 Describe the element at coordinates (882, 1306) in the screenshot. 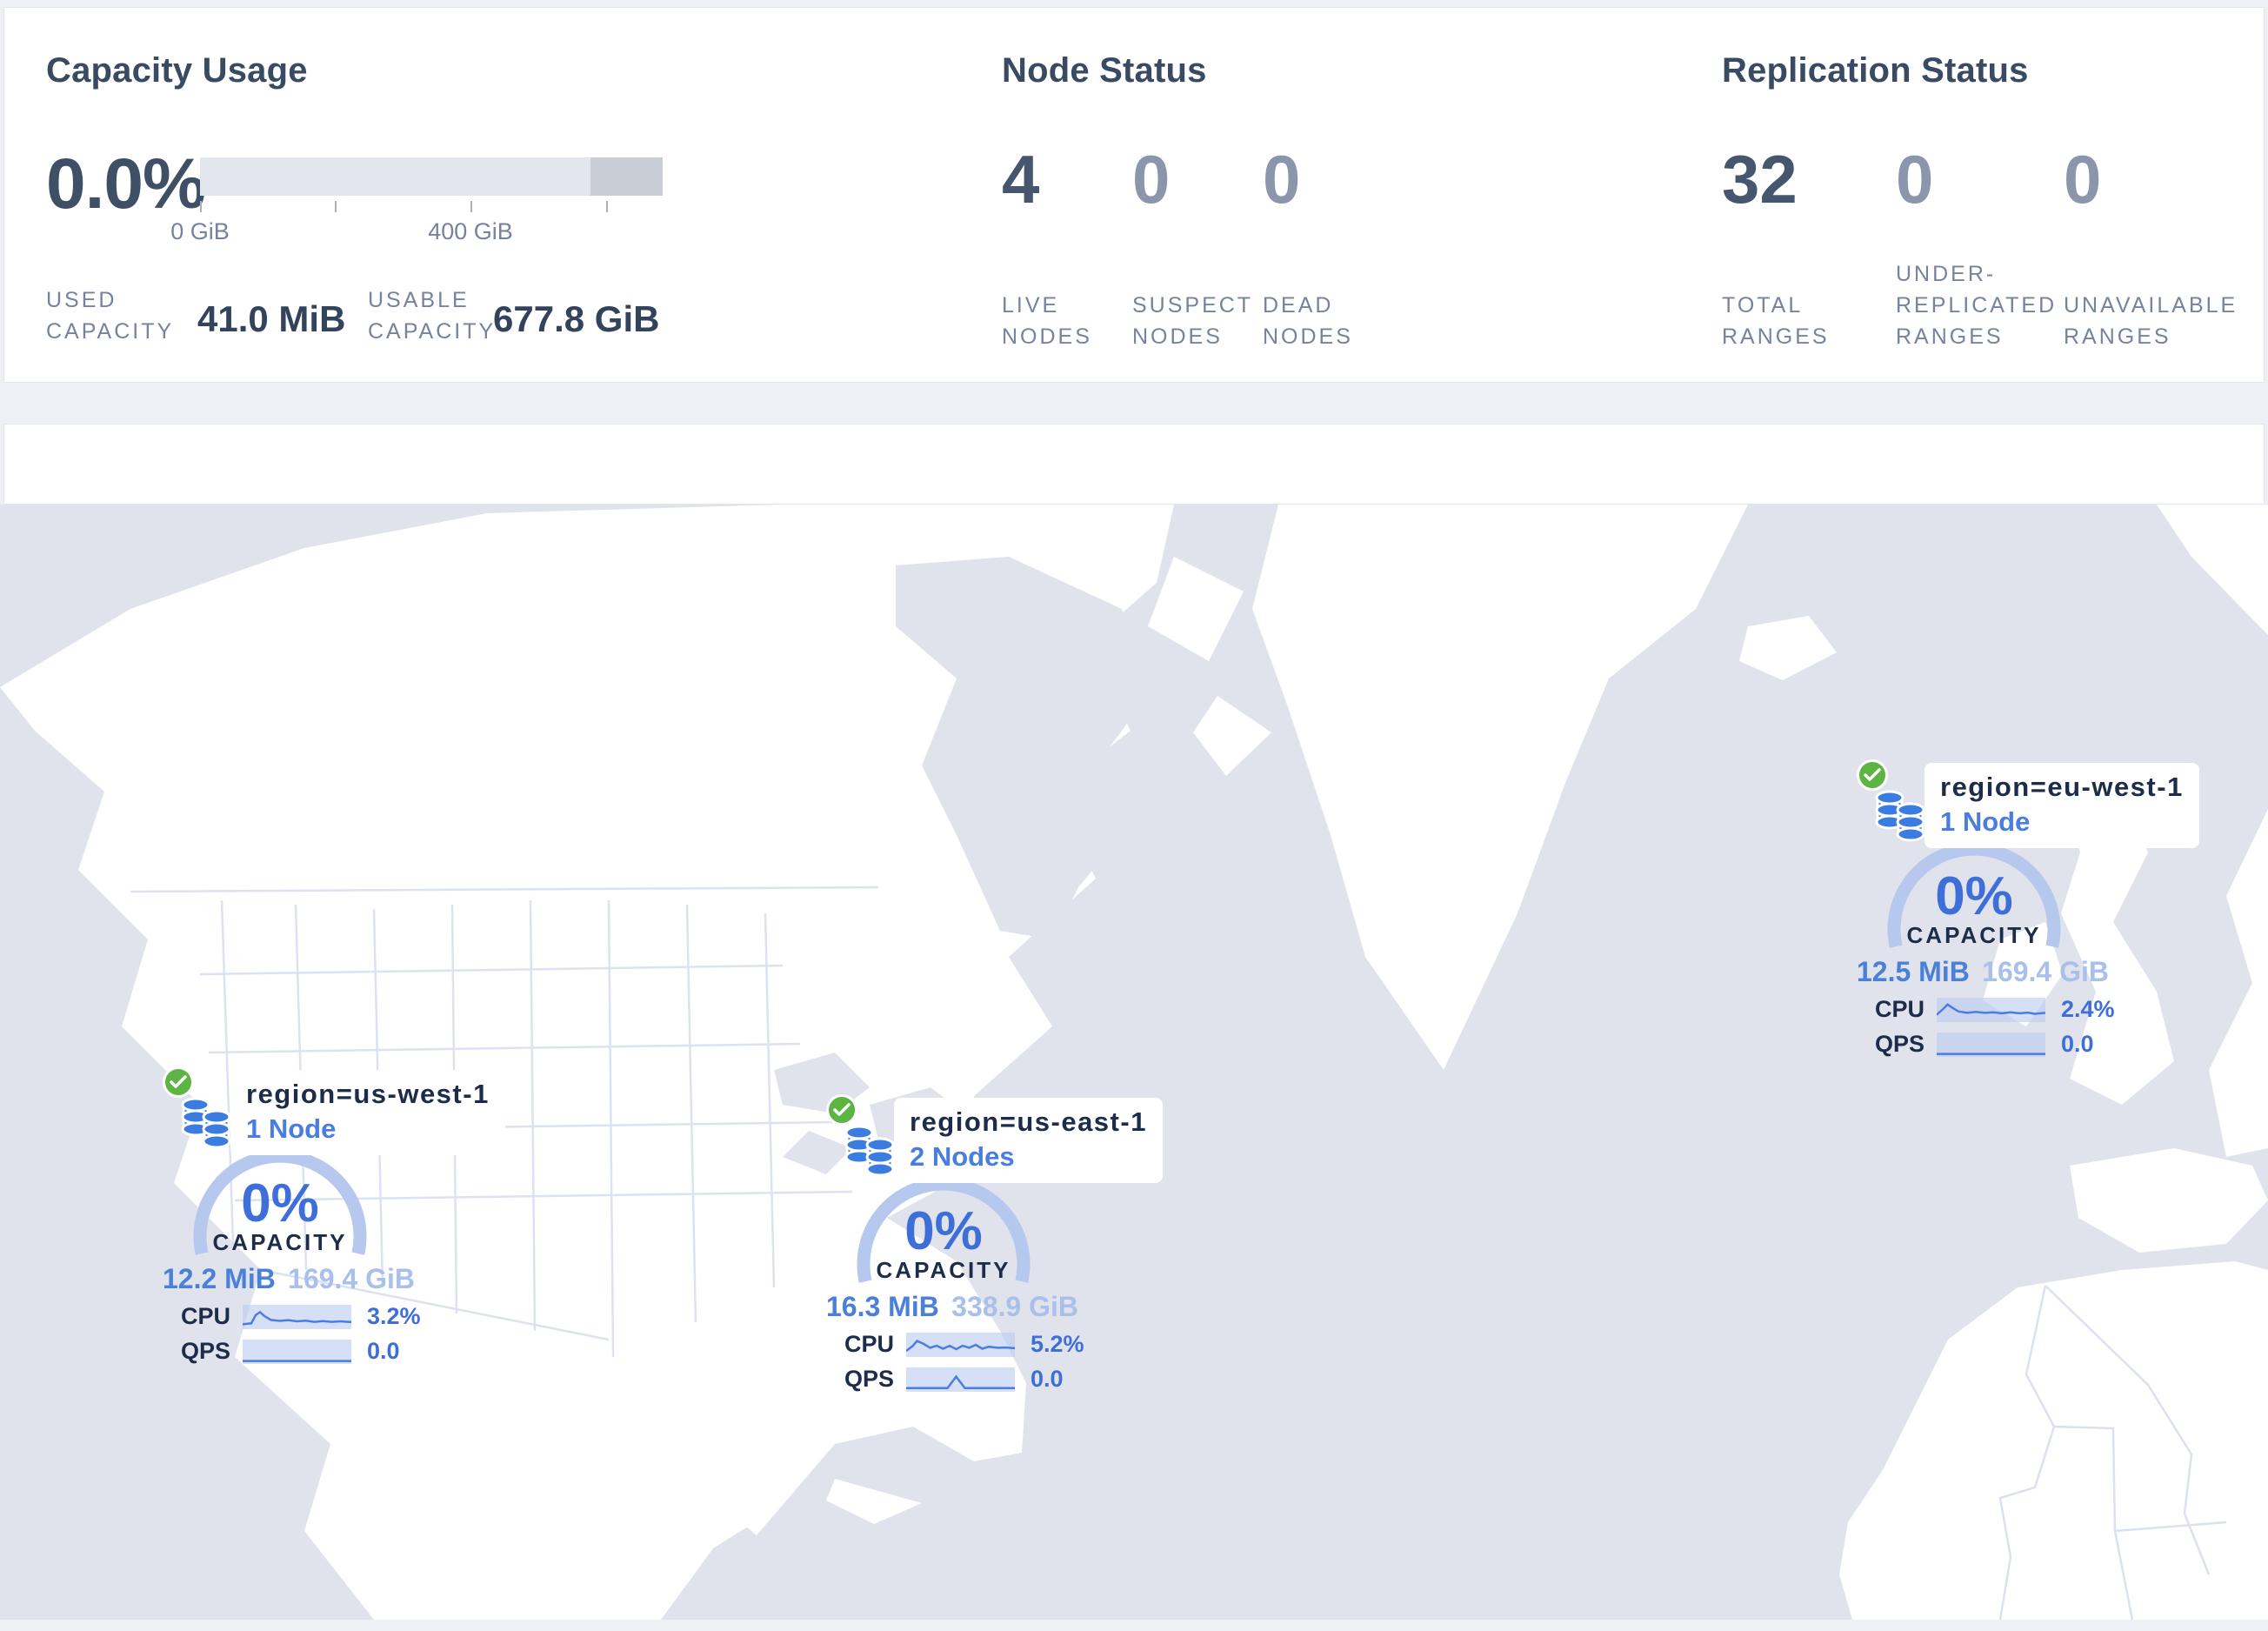

I see `used-capacity-value: 16.3 MiB` at that location.